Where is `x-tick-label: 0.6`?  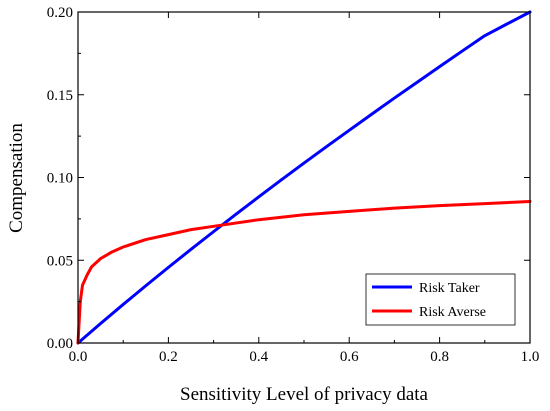
x-tick-label: 0.6 is located at coordinates (349, 357).